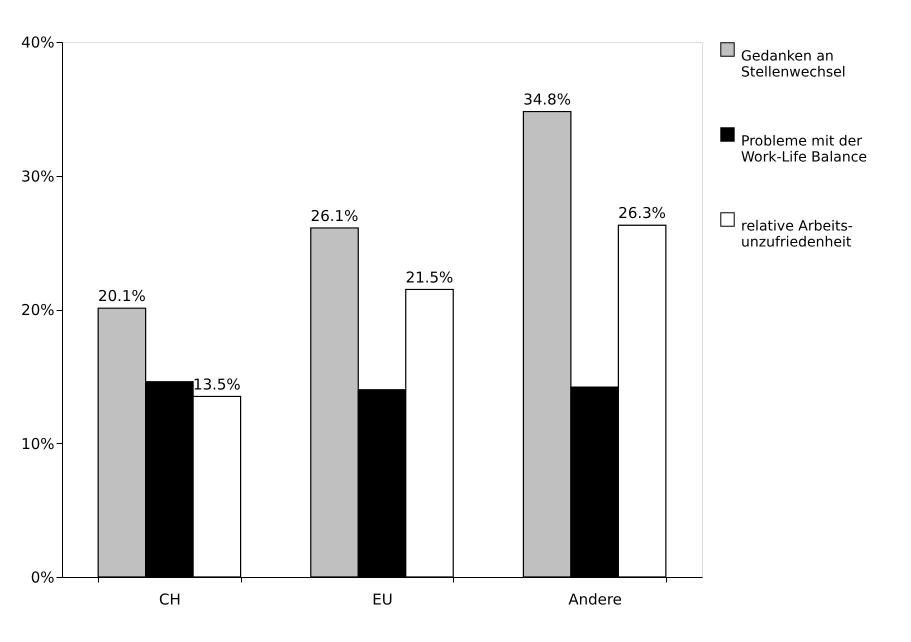 The width and height of the screenshot is (911, 642). What do you see at coordinates (42, 577) in the screenshot?
I see `y-tick-label: 0%` at bounding box center [42, 577].